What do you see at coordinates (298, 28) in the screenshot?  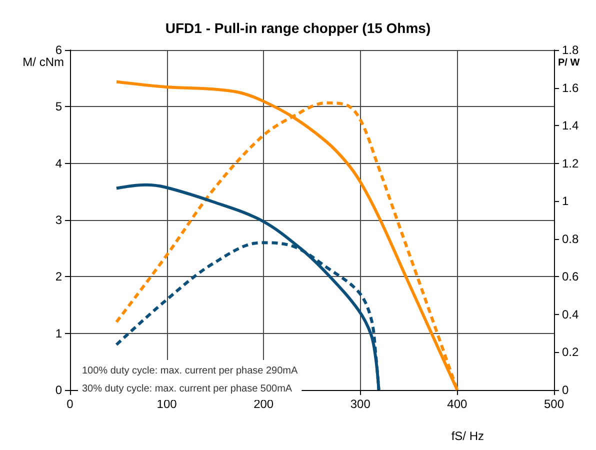 I see `chart-title: UFD1 - Pull-in range chopper (15 Ohms)` at bounding box center [298, 28].